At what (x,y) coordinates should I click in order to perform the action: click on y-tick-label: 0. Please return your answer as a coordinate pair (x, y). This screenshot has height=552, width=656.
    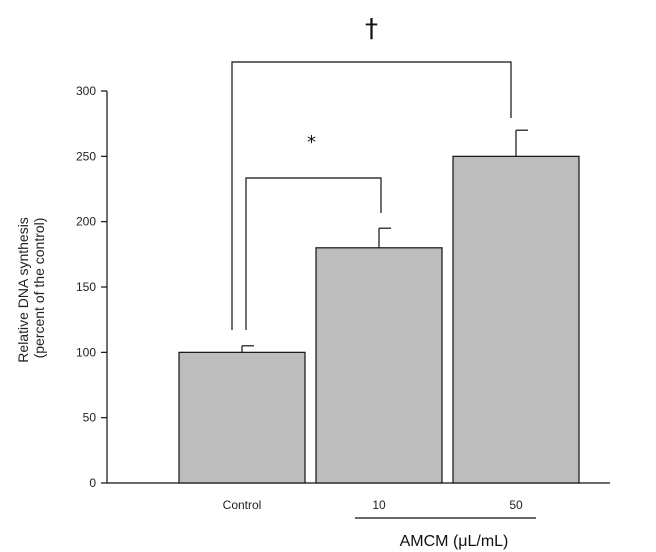
    Looking at the image, I should click on (92, 483).